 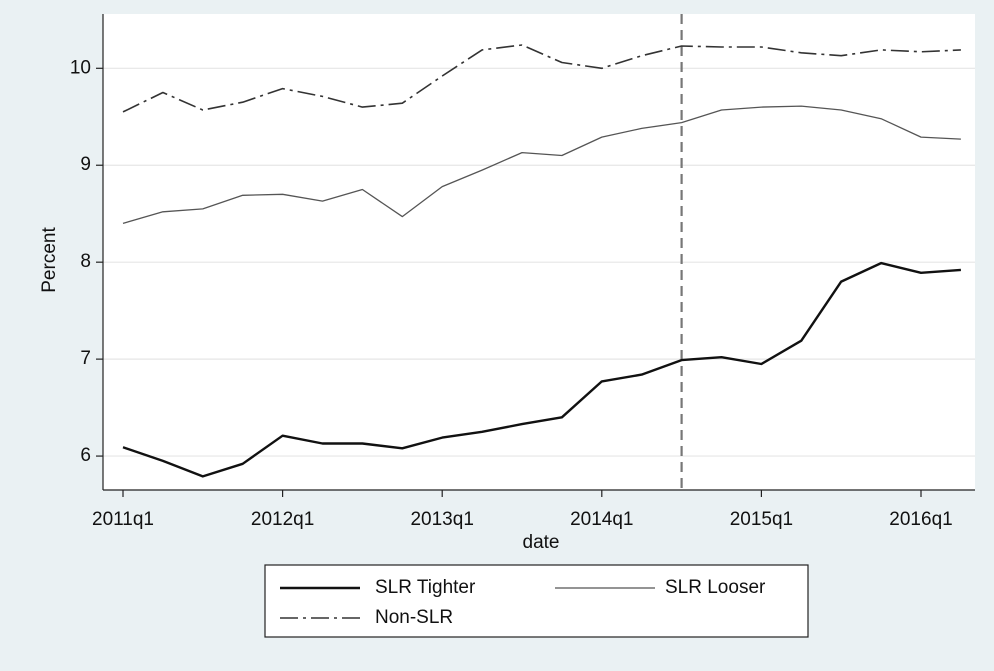 I want to click on legend-box, so click(x=536, y=601).